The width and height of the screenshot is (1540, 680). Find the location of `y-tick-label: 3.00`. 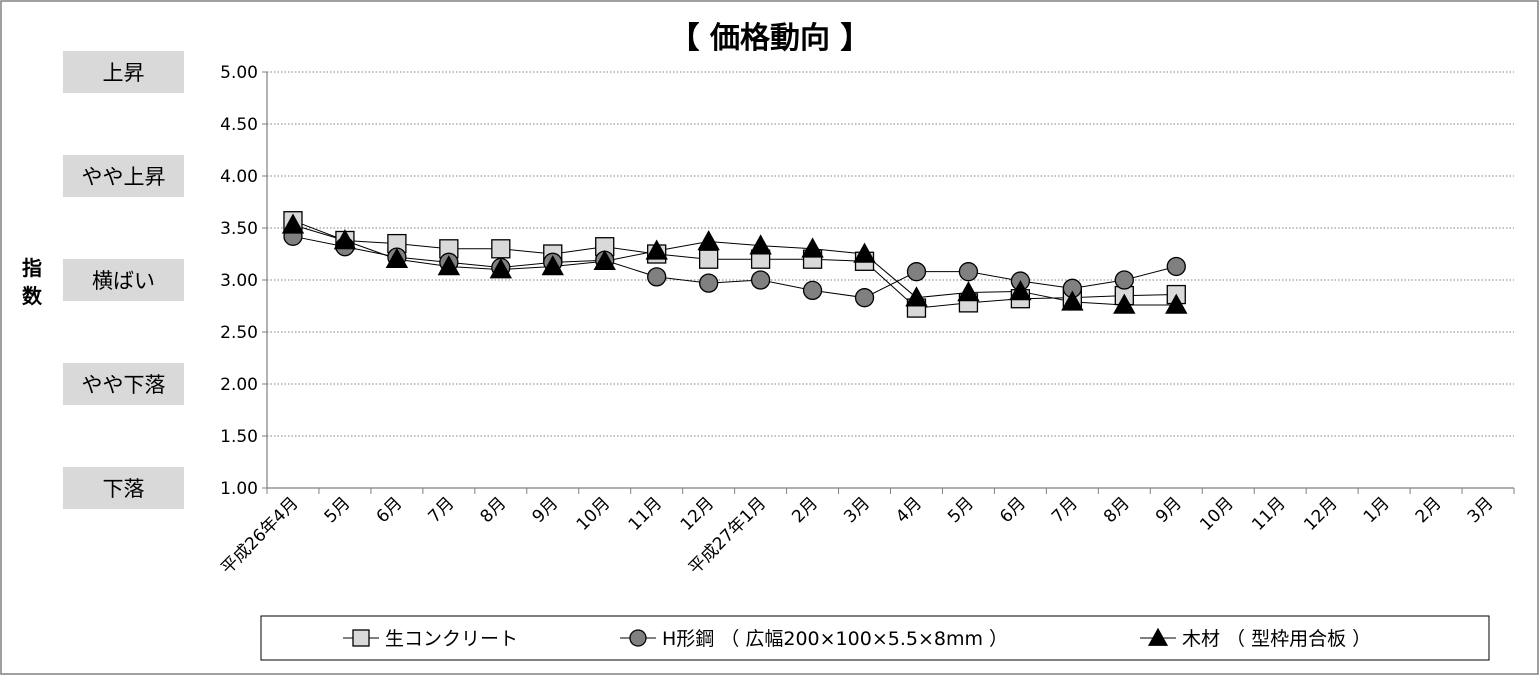

y-tick-label: 3.00 is located at coordinates (239, 281).